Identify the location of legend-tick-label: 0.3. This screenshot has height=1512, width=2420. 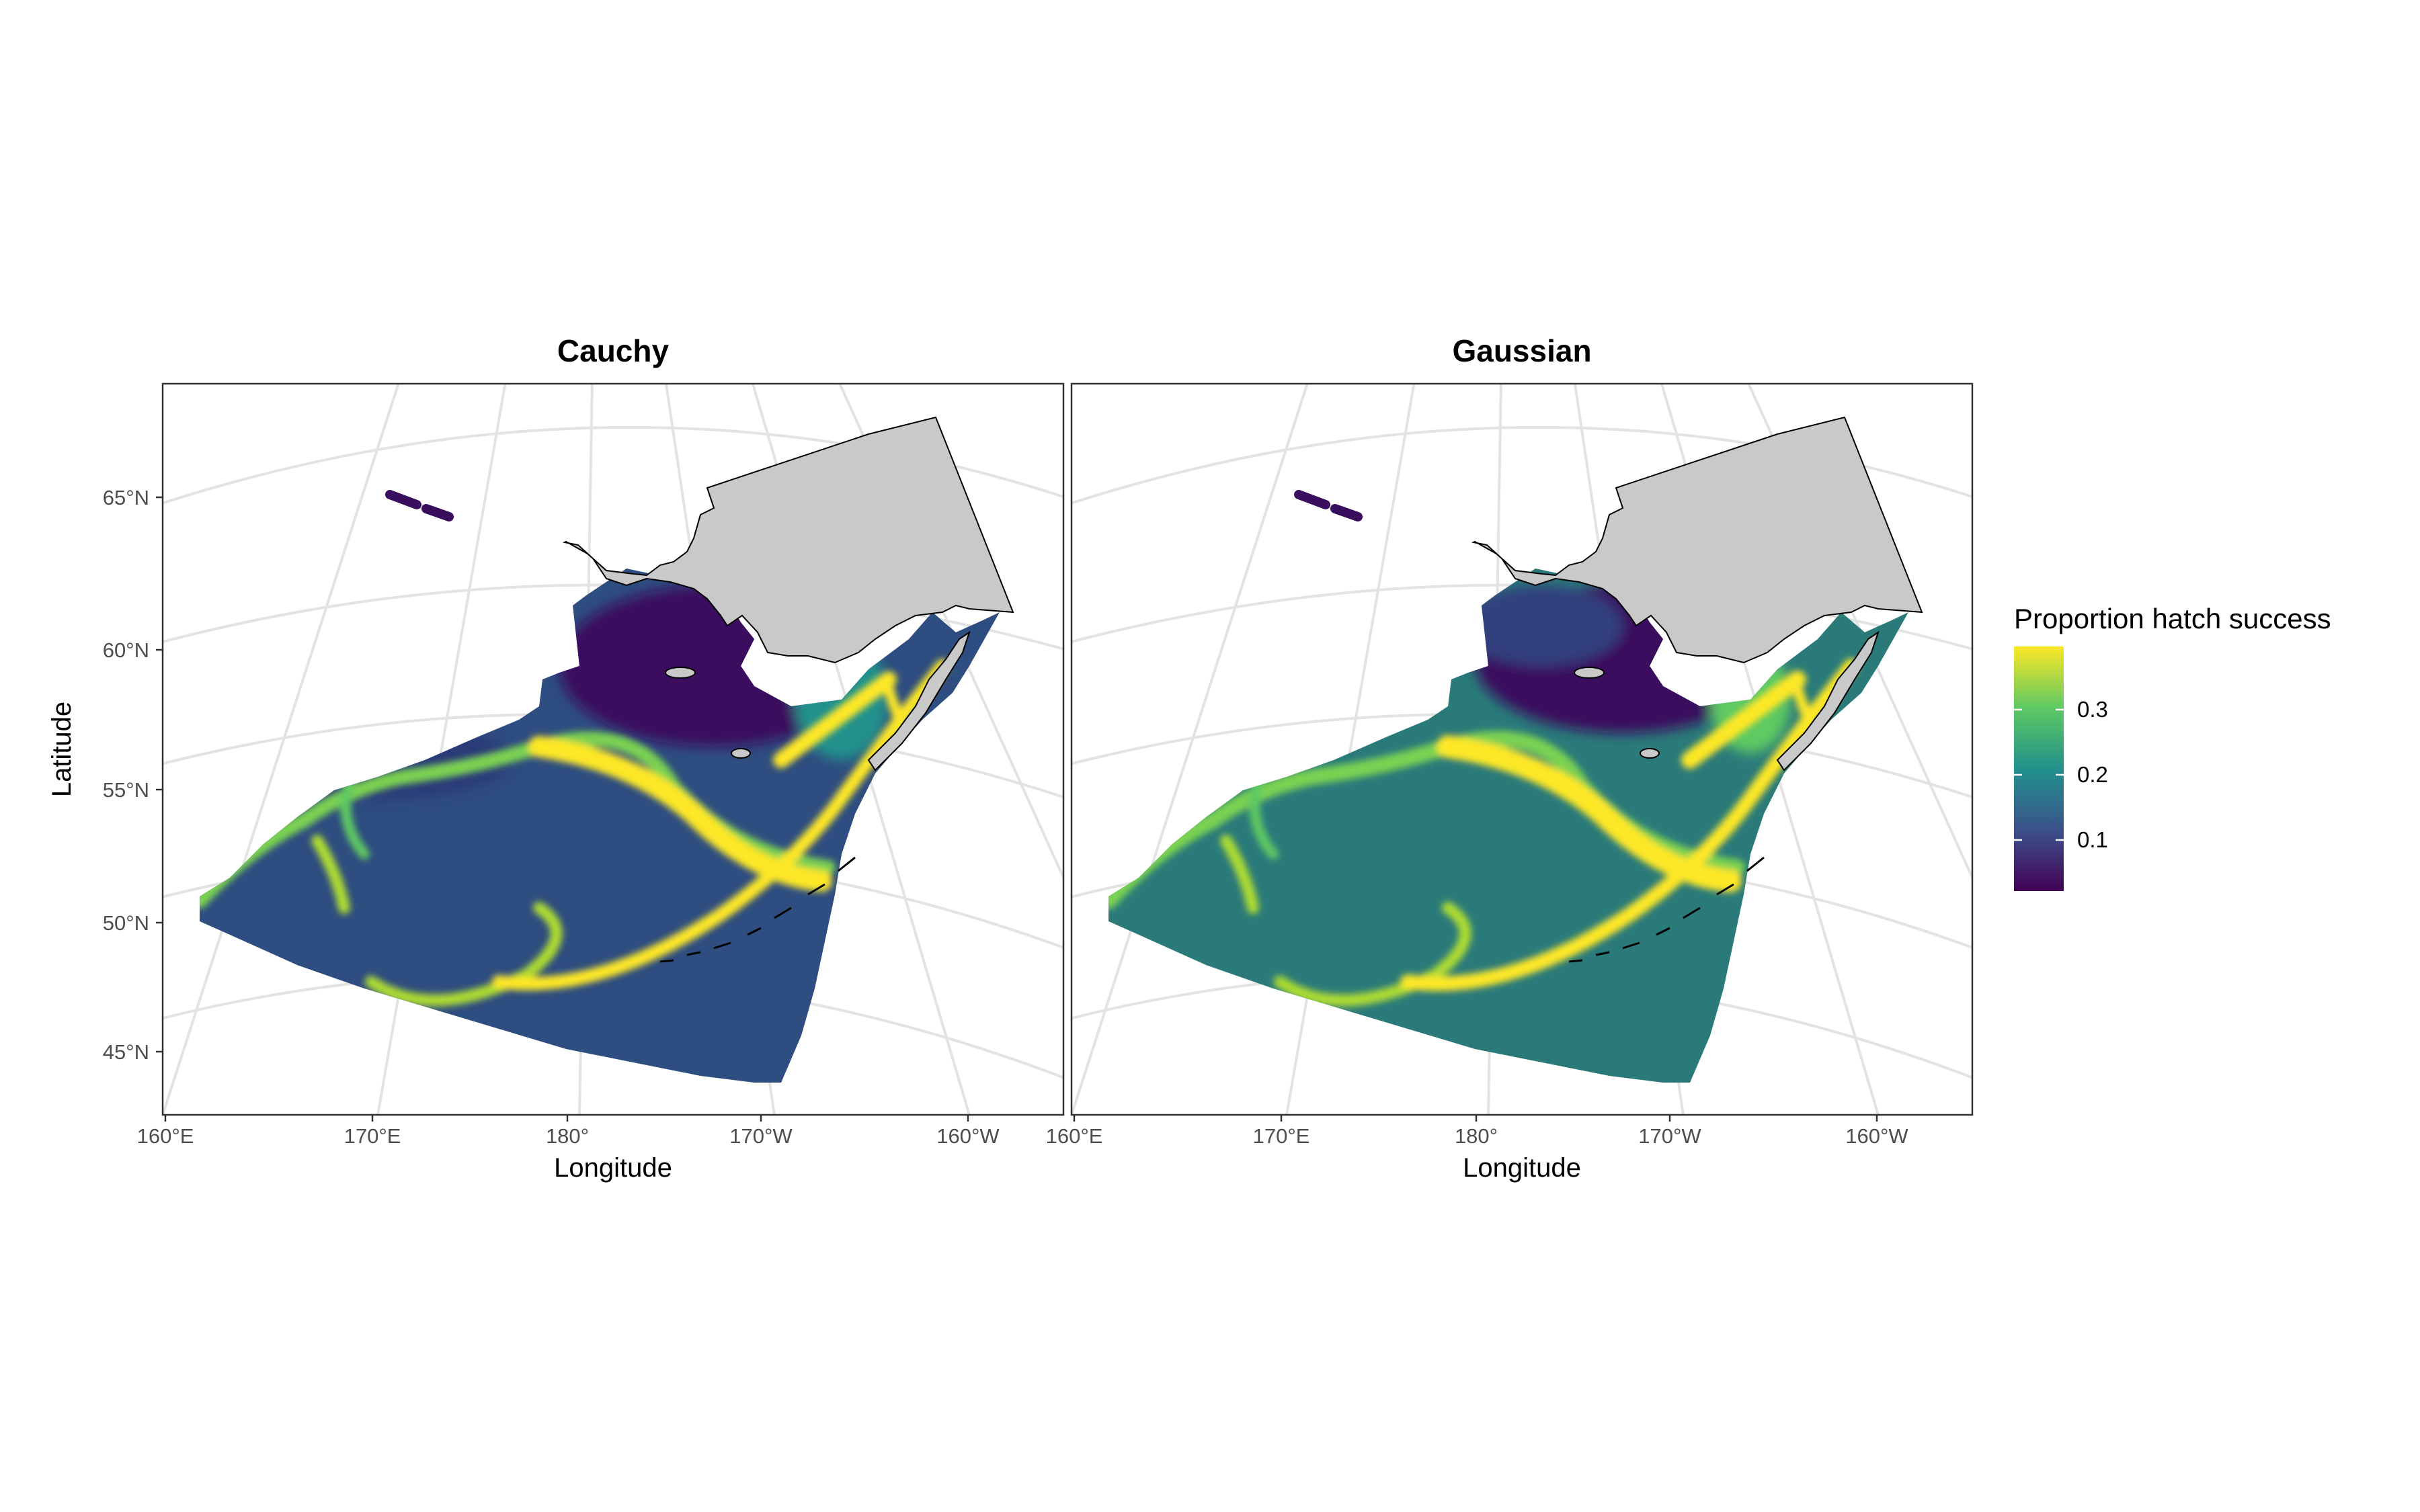
(2092, 710).